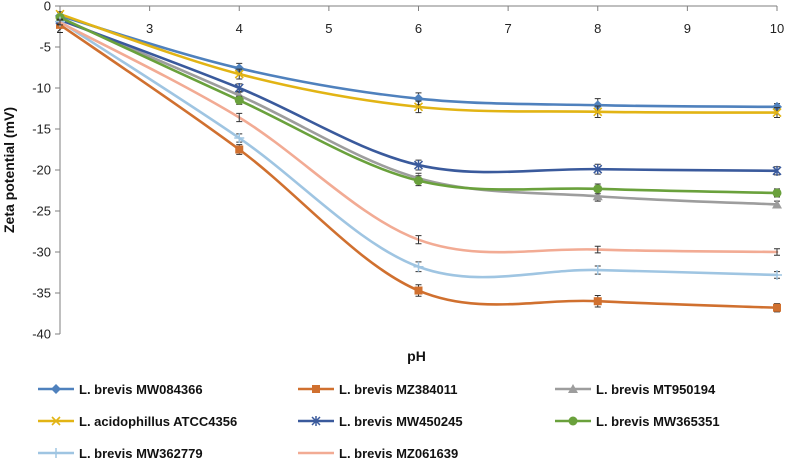 Image resolution: width=787 pixels, height=460 pixels. I want to click on x-tick-label: 3, so click(149, 28).